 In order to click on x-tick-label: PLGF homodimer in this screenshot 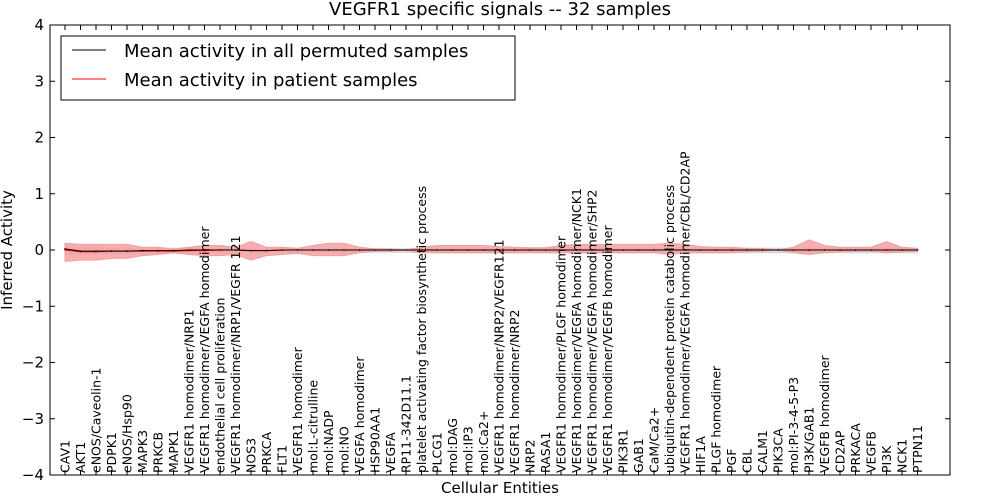, I will do `click(716, 419)`.